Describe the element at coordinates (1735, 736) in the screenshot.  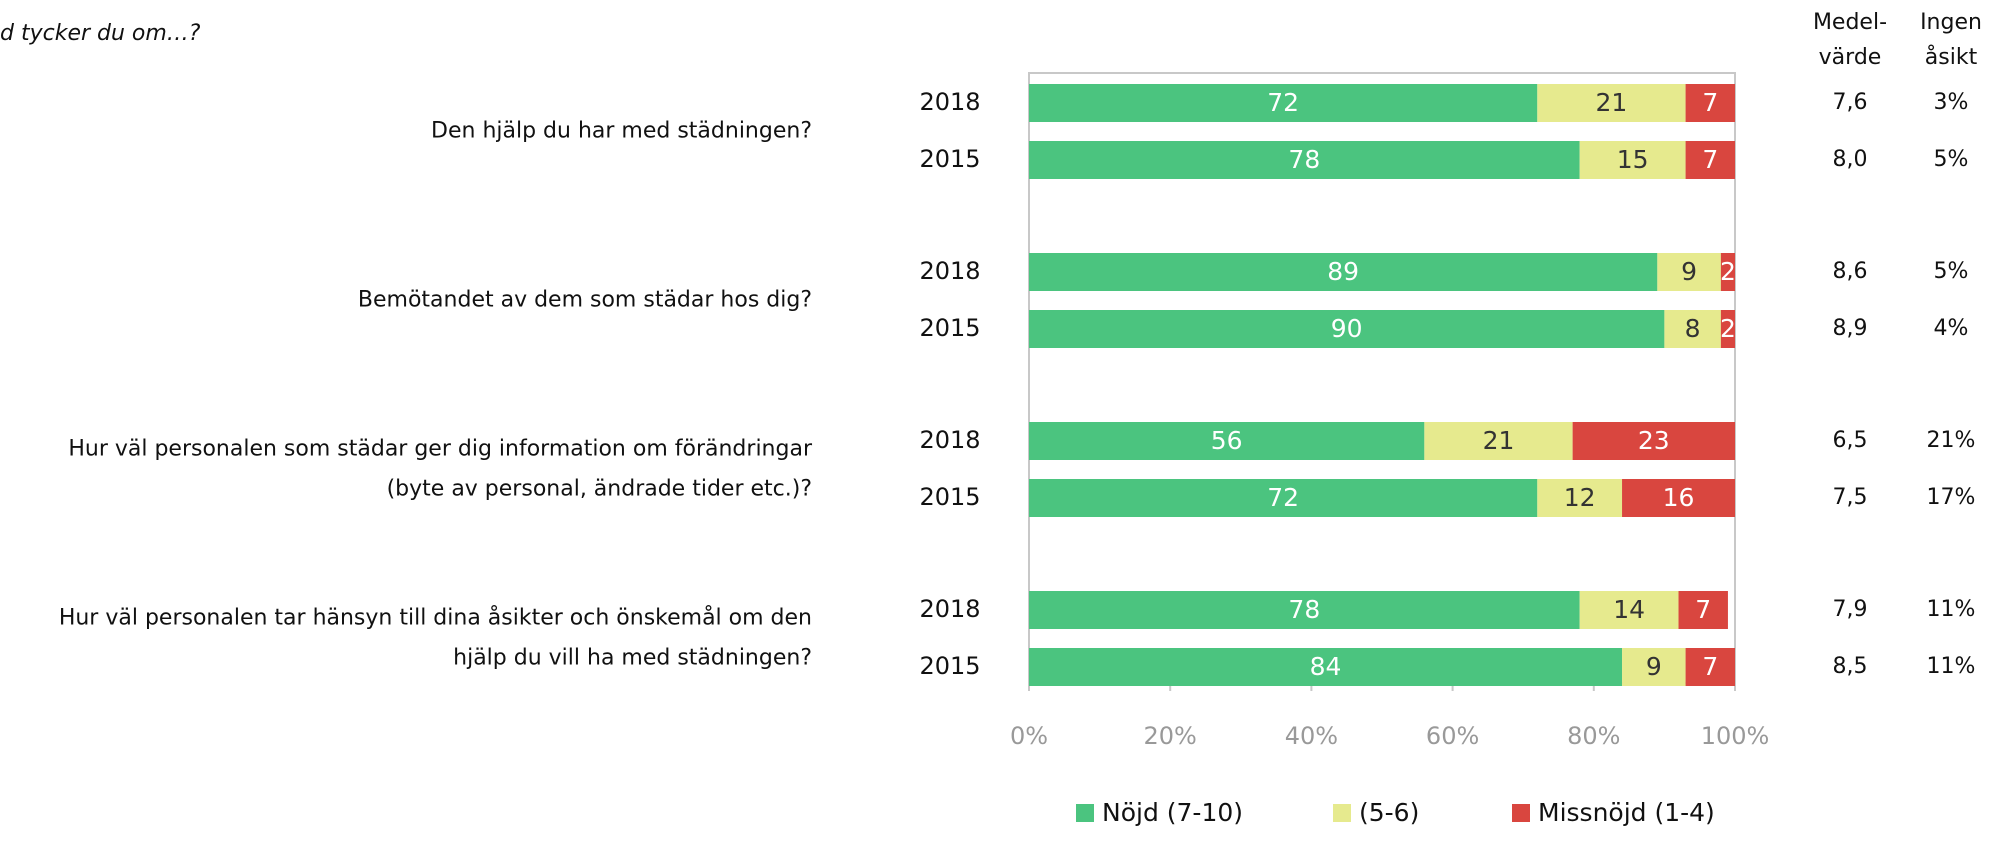
I see `x-tick-label: 100%` at that location.